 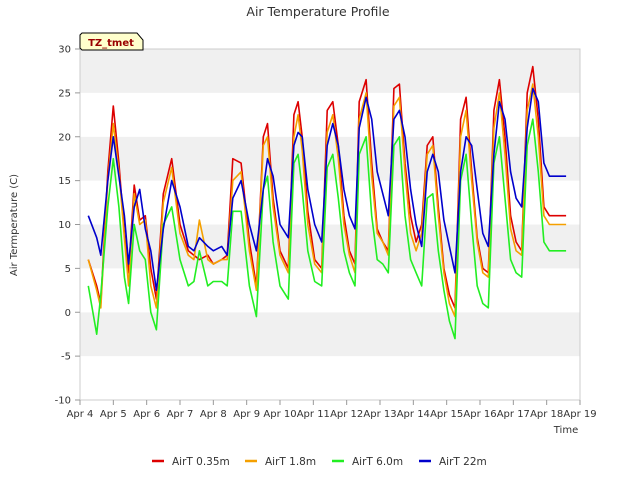 What do you see at coordinates (290, 462) in the screenshot?
I see `legend-label: AirT 1.8m` at bounding box center [290, 462].